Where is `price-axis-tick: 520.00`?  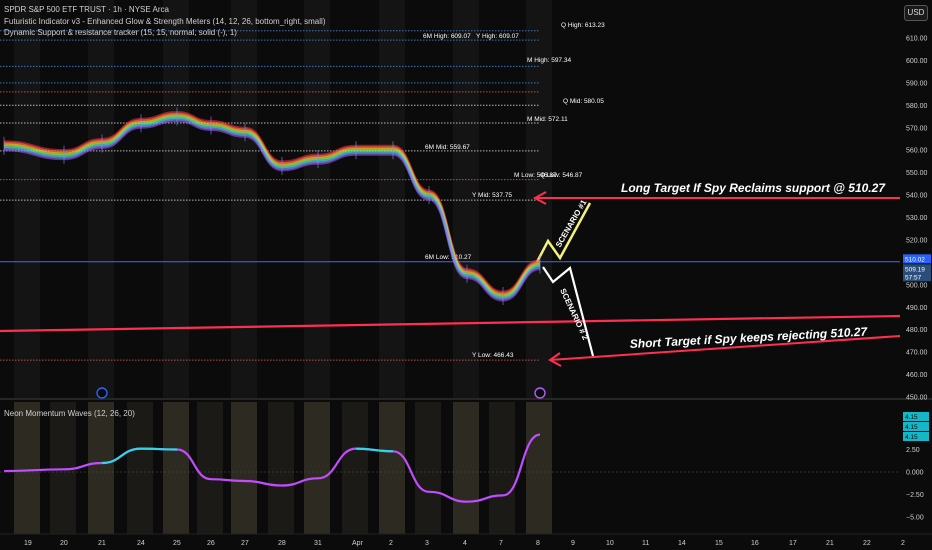 price-axis-tick: 520.00 is located at coordinates (917, 240).